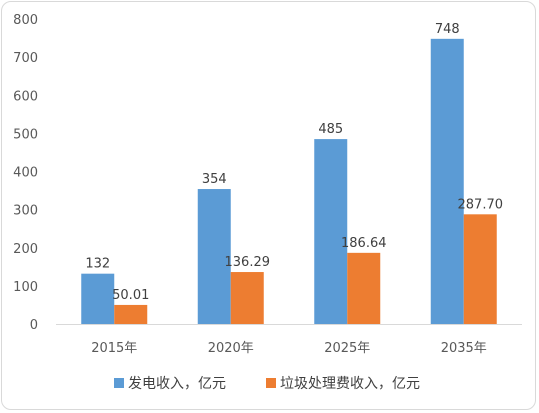 The image size is (539, 413). I want to click on data-label: 136.29, so click(248, 262).